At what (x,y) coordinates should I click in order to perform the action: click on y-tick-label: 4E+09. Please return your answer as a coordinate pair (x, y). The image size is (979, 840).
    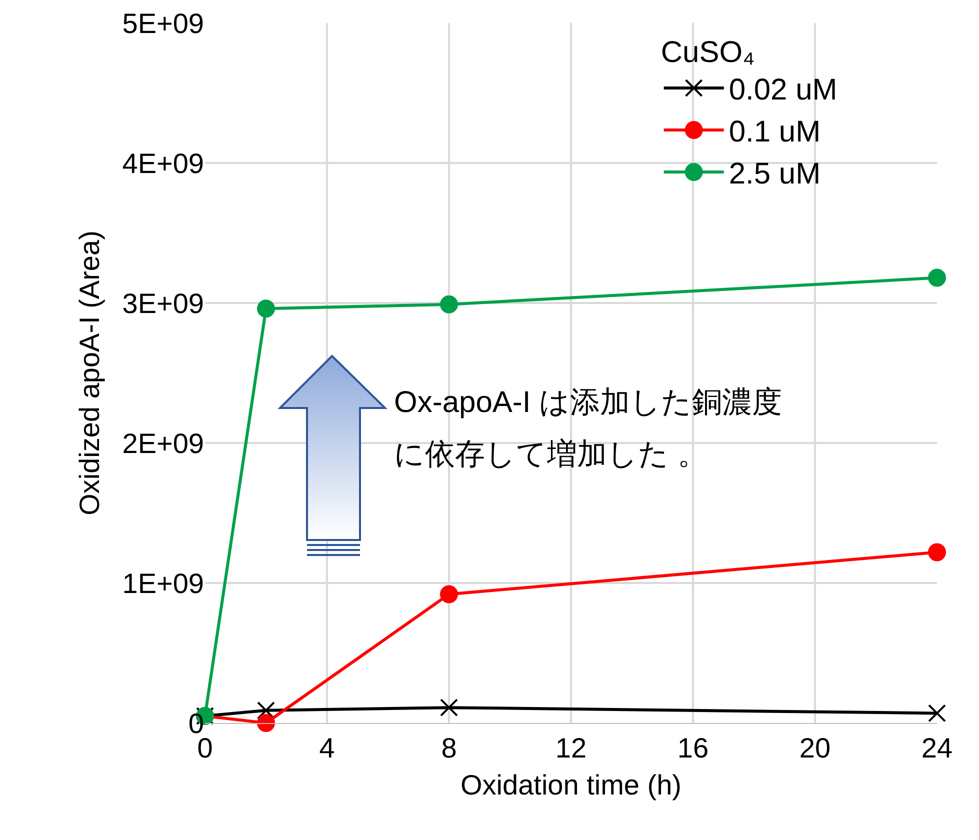
    Looking at the image, I should click on (163, 163).